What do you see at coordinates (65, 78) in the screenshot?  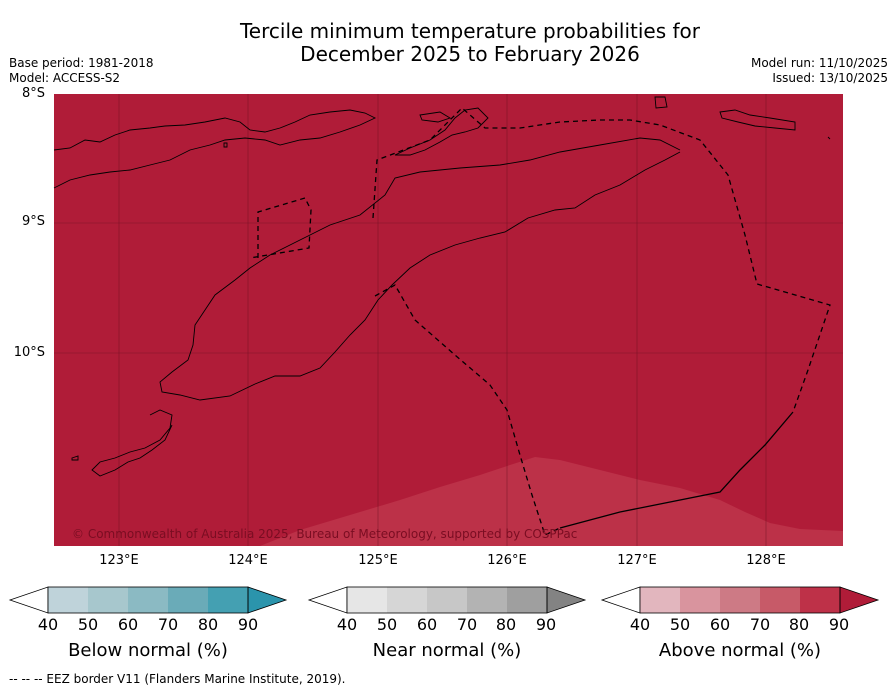 I see `model-name: Model: ACCESS-S2` at bounding box center [65, 78].